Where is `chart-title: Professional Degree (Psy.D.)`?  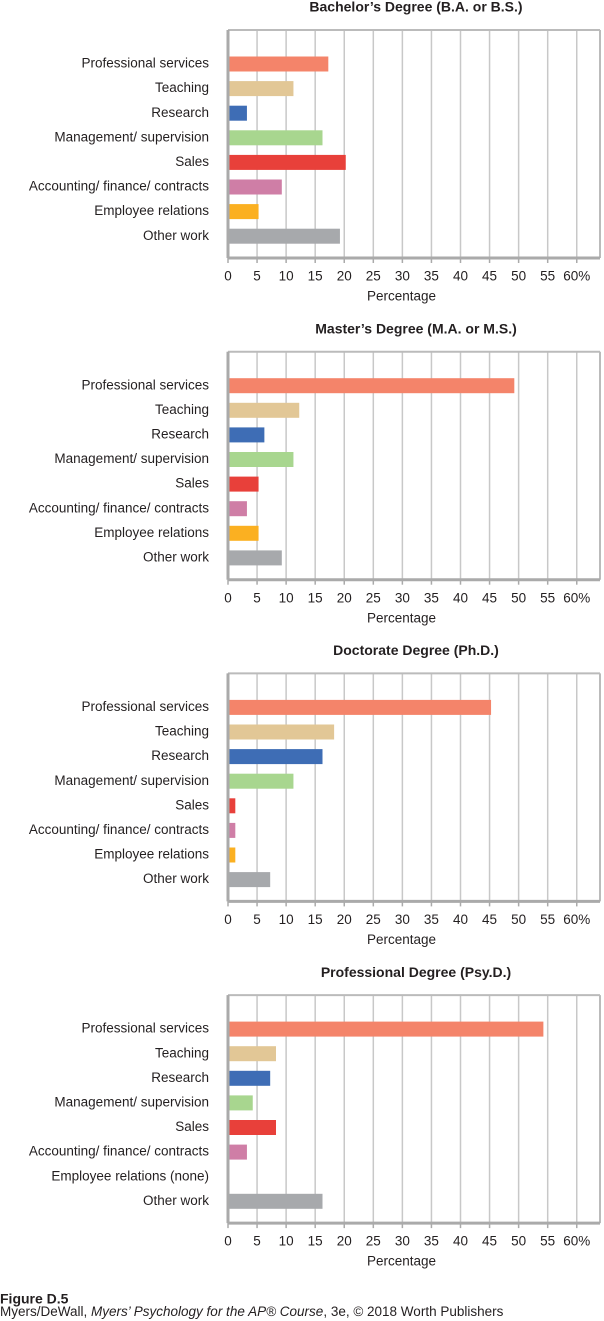
chart-title: Professional Degree (Psy.D.) is located at coordinates (416, 972).